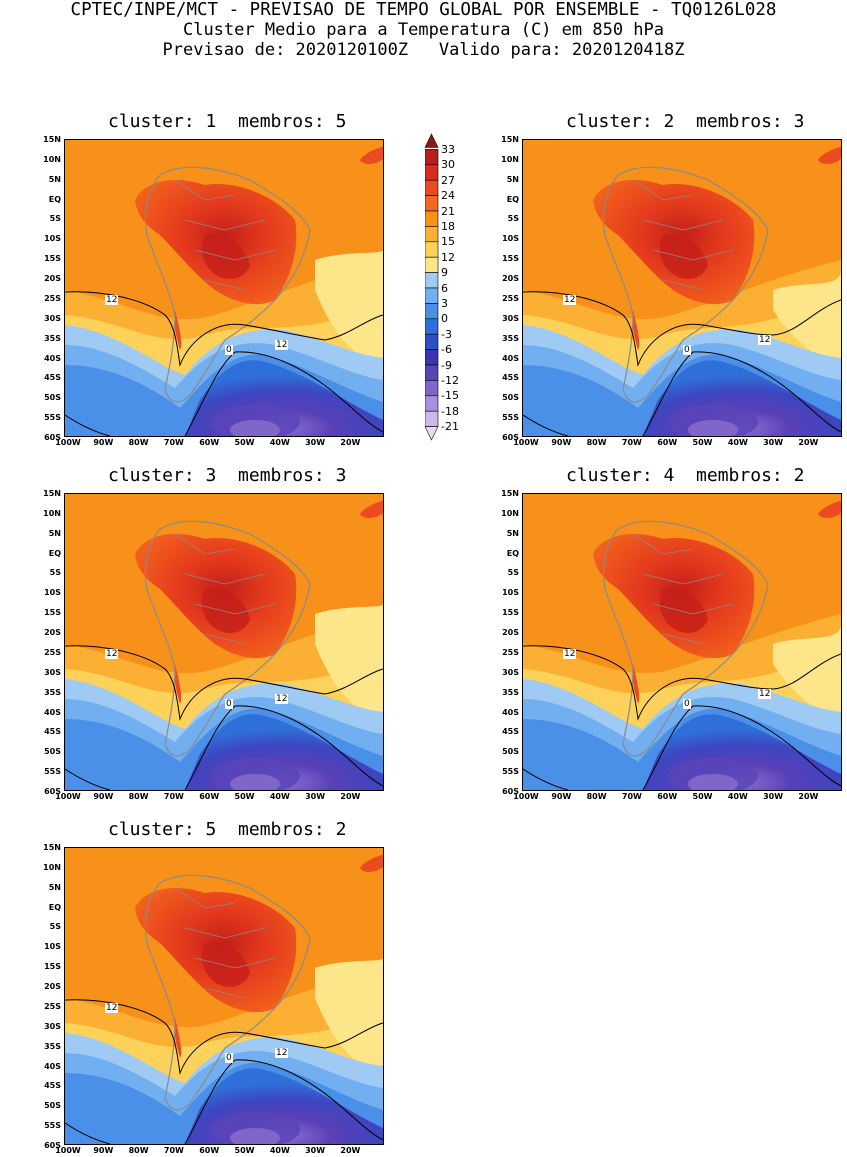 The height and width of the screenshot is (1157, 847). Describe the element at coordinates (444, 288) in the screenshot. I see `colorbar-label: 6` at that location.